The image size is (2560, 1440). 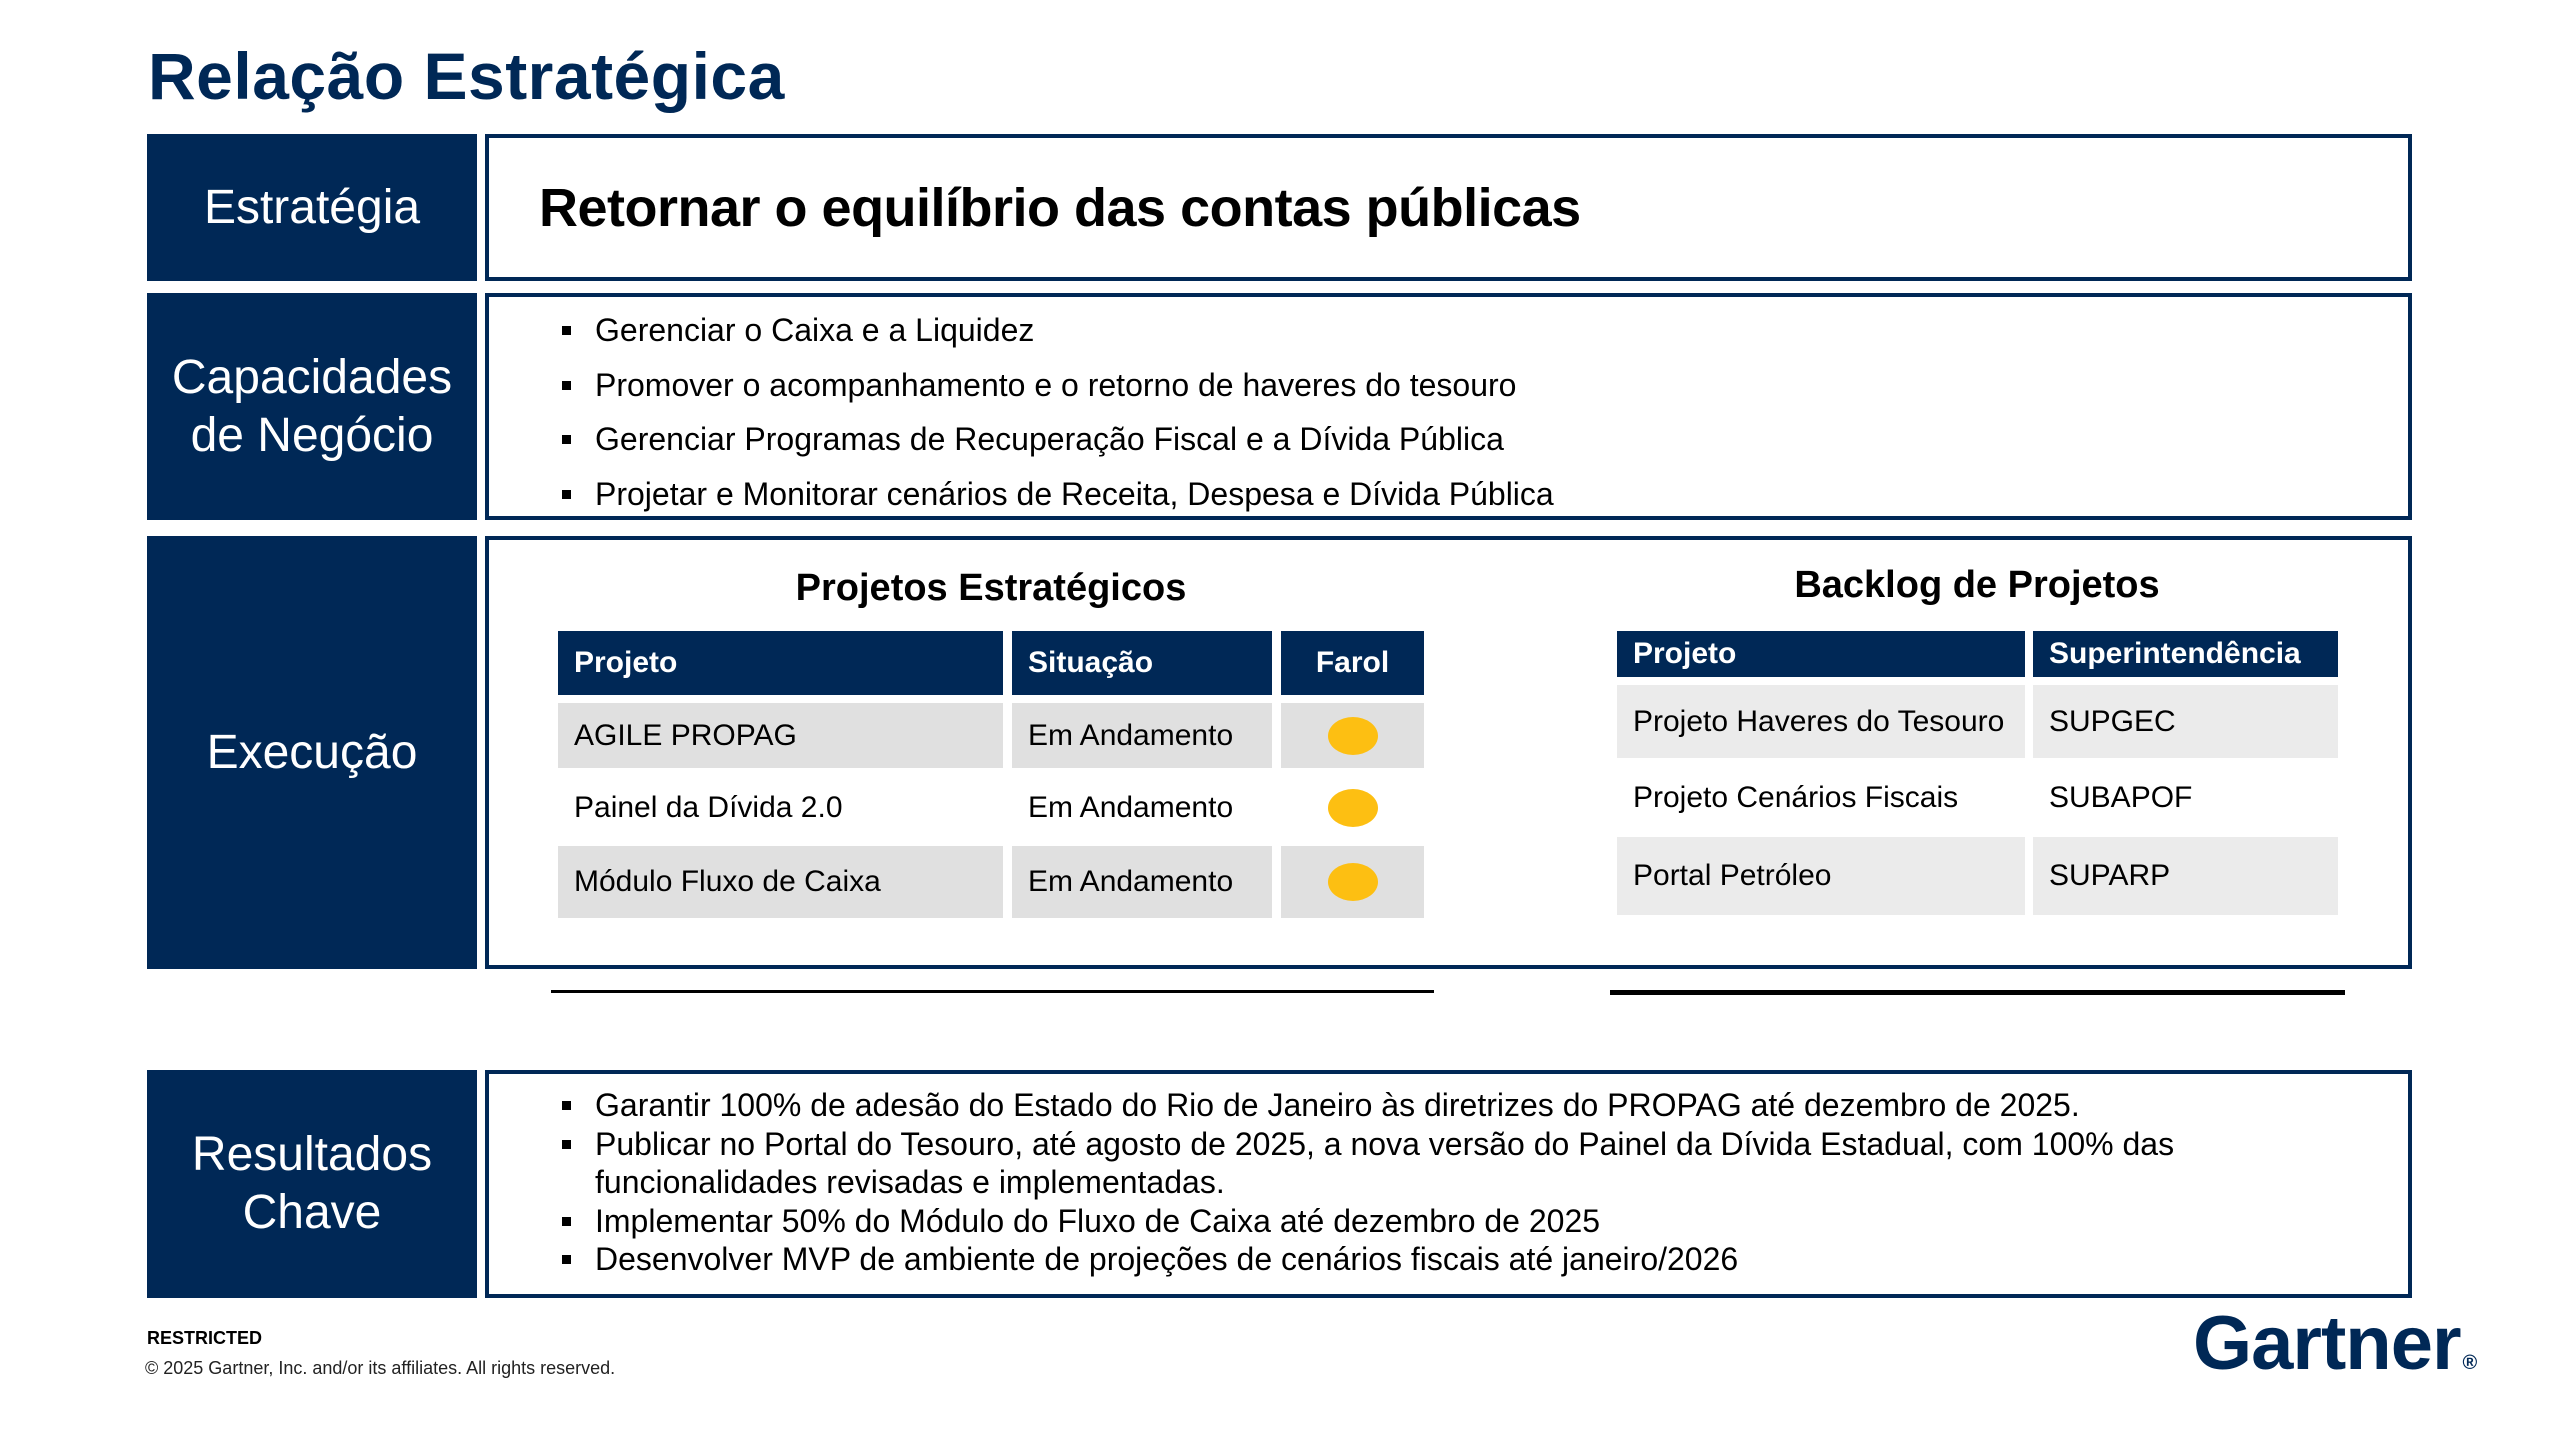 What do you see at coordinates (312, 435) in the screenshot?
I see `capacidades-label-line2: de Negócio` at bounding box center [312, 435].